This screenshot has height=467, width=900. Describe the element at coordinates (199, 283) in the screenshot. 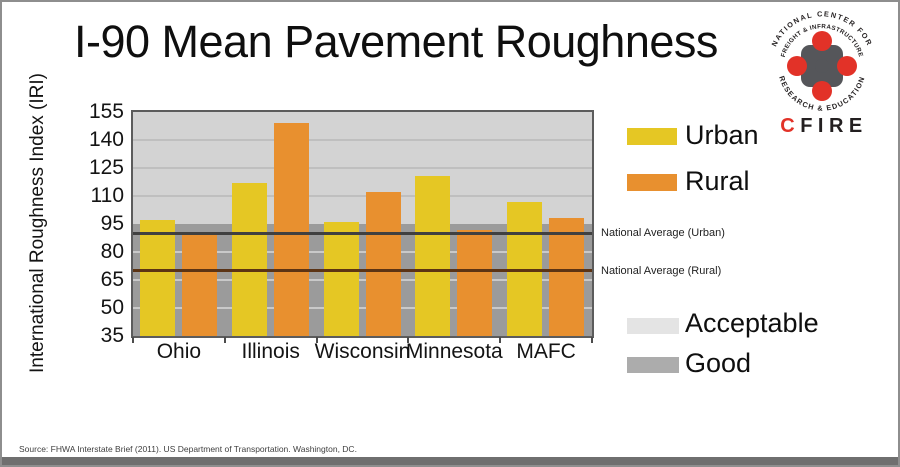

I see `bar-rural-ohio` at that location.